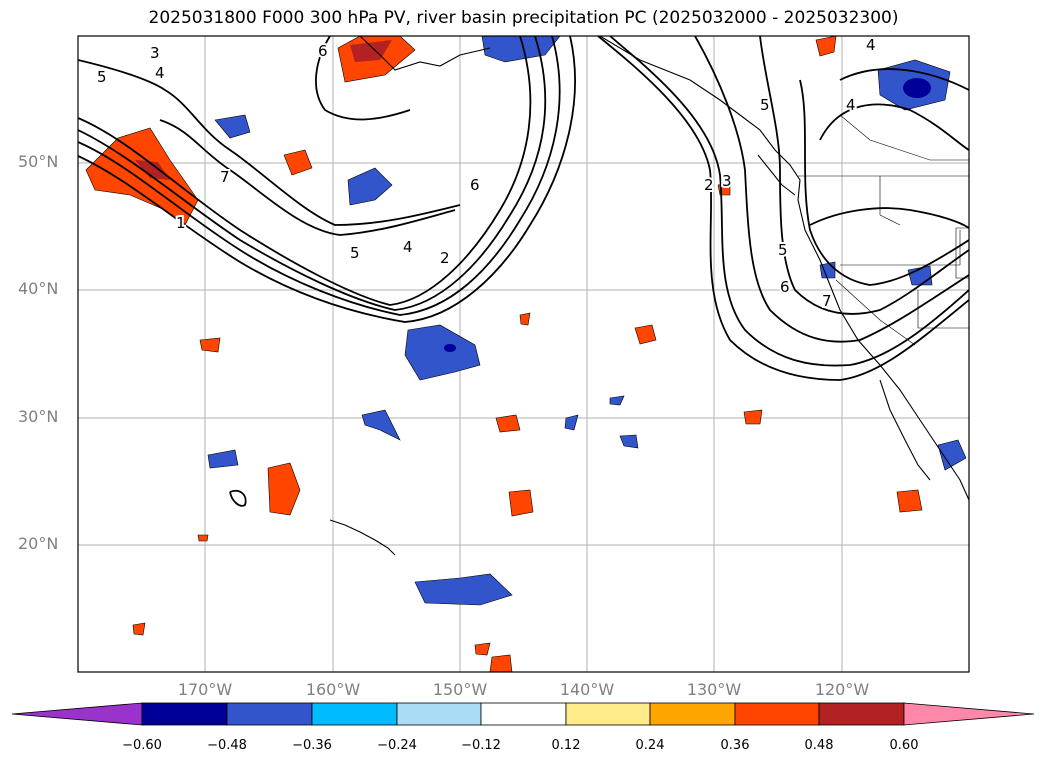 This screenshot has height=765, width=1047. Describe the element at coordinates (38, 161) in the screenshot. I see `lat-label: 50°N` at that location.